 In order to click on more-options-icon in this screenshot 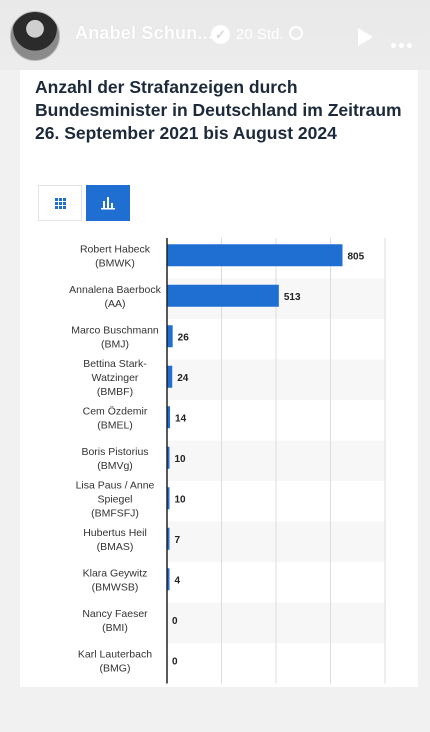, I will do `click(403, 44)`.